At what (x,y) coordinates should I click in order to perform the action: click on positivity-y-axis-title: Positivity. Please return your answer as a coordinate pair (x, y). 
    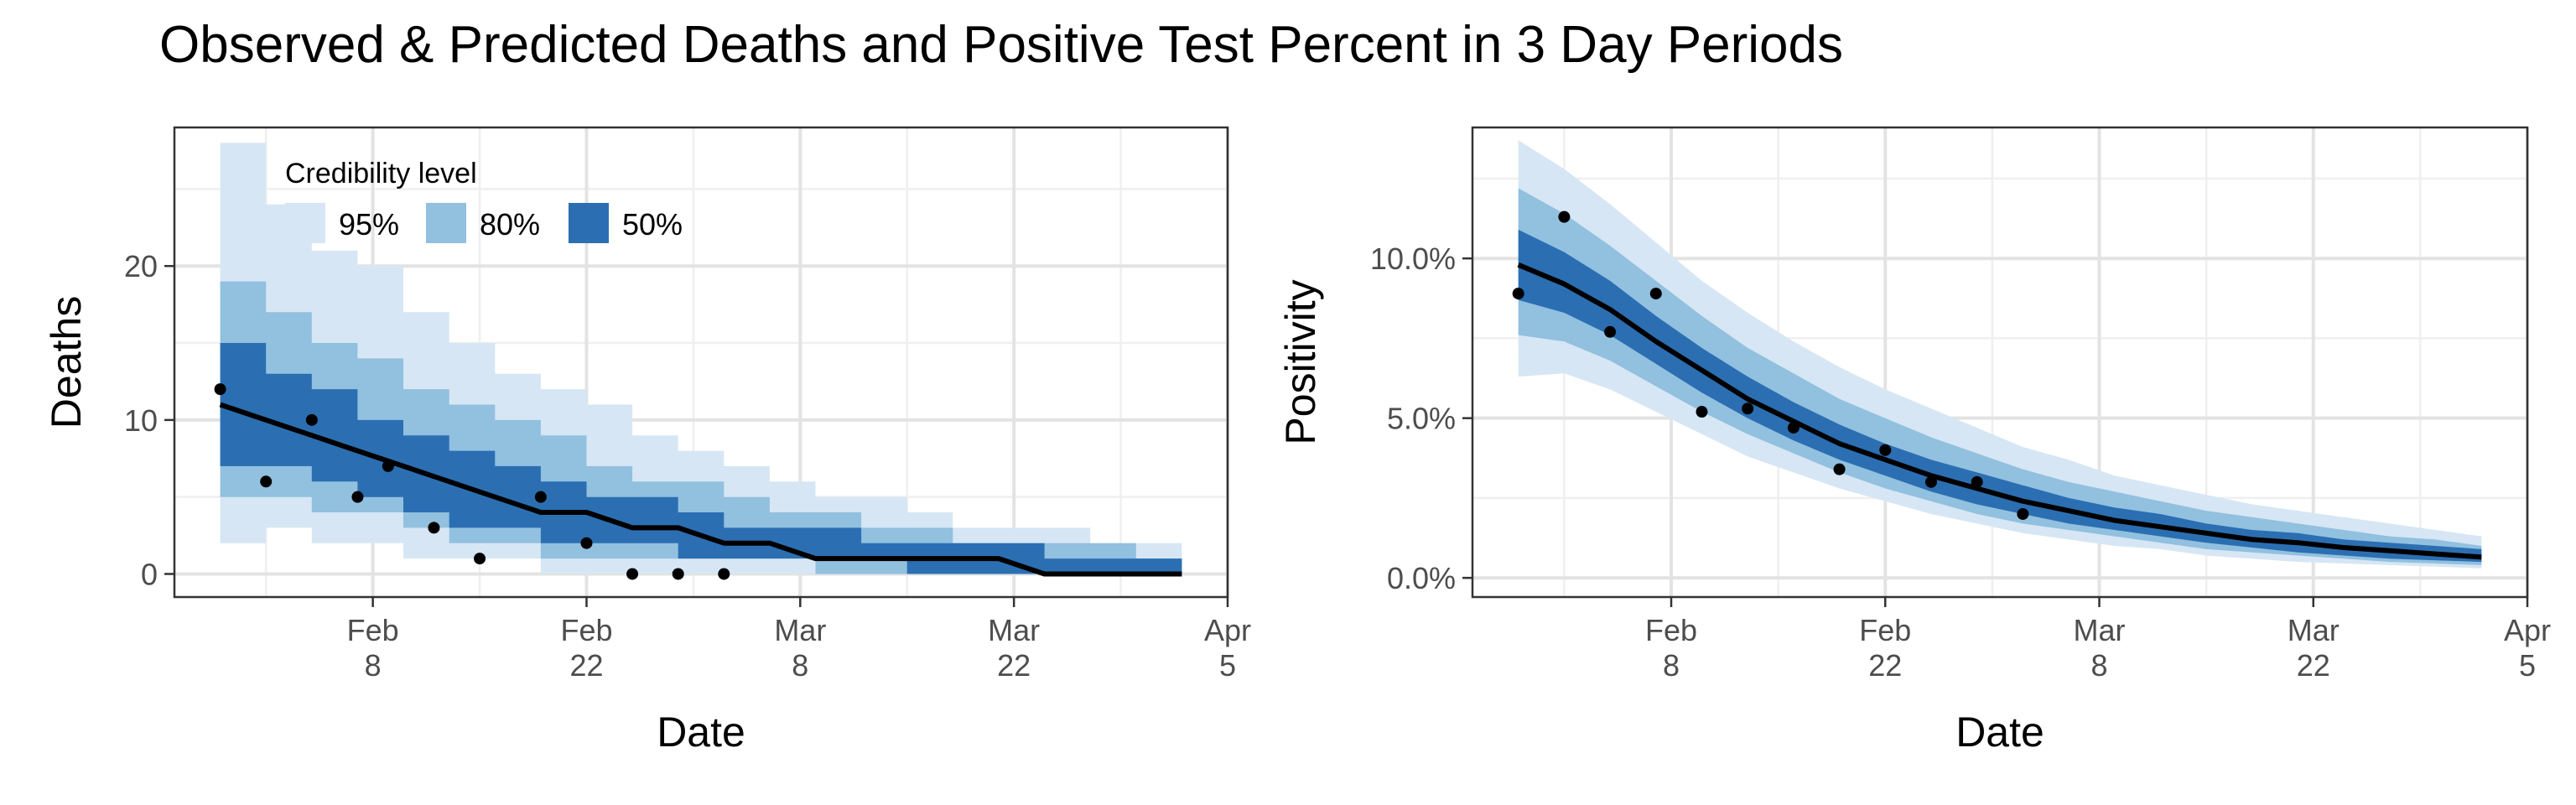
    Looking at the image, I should click on (1300, 361).